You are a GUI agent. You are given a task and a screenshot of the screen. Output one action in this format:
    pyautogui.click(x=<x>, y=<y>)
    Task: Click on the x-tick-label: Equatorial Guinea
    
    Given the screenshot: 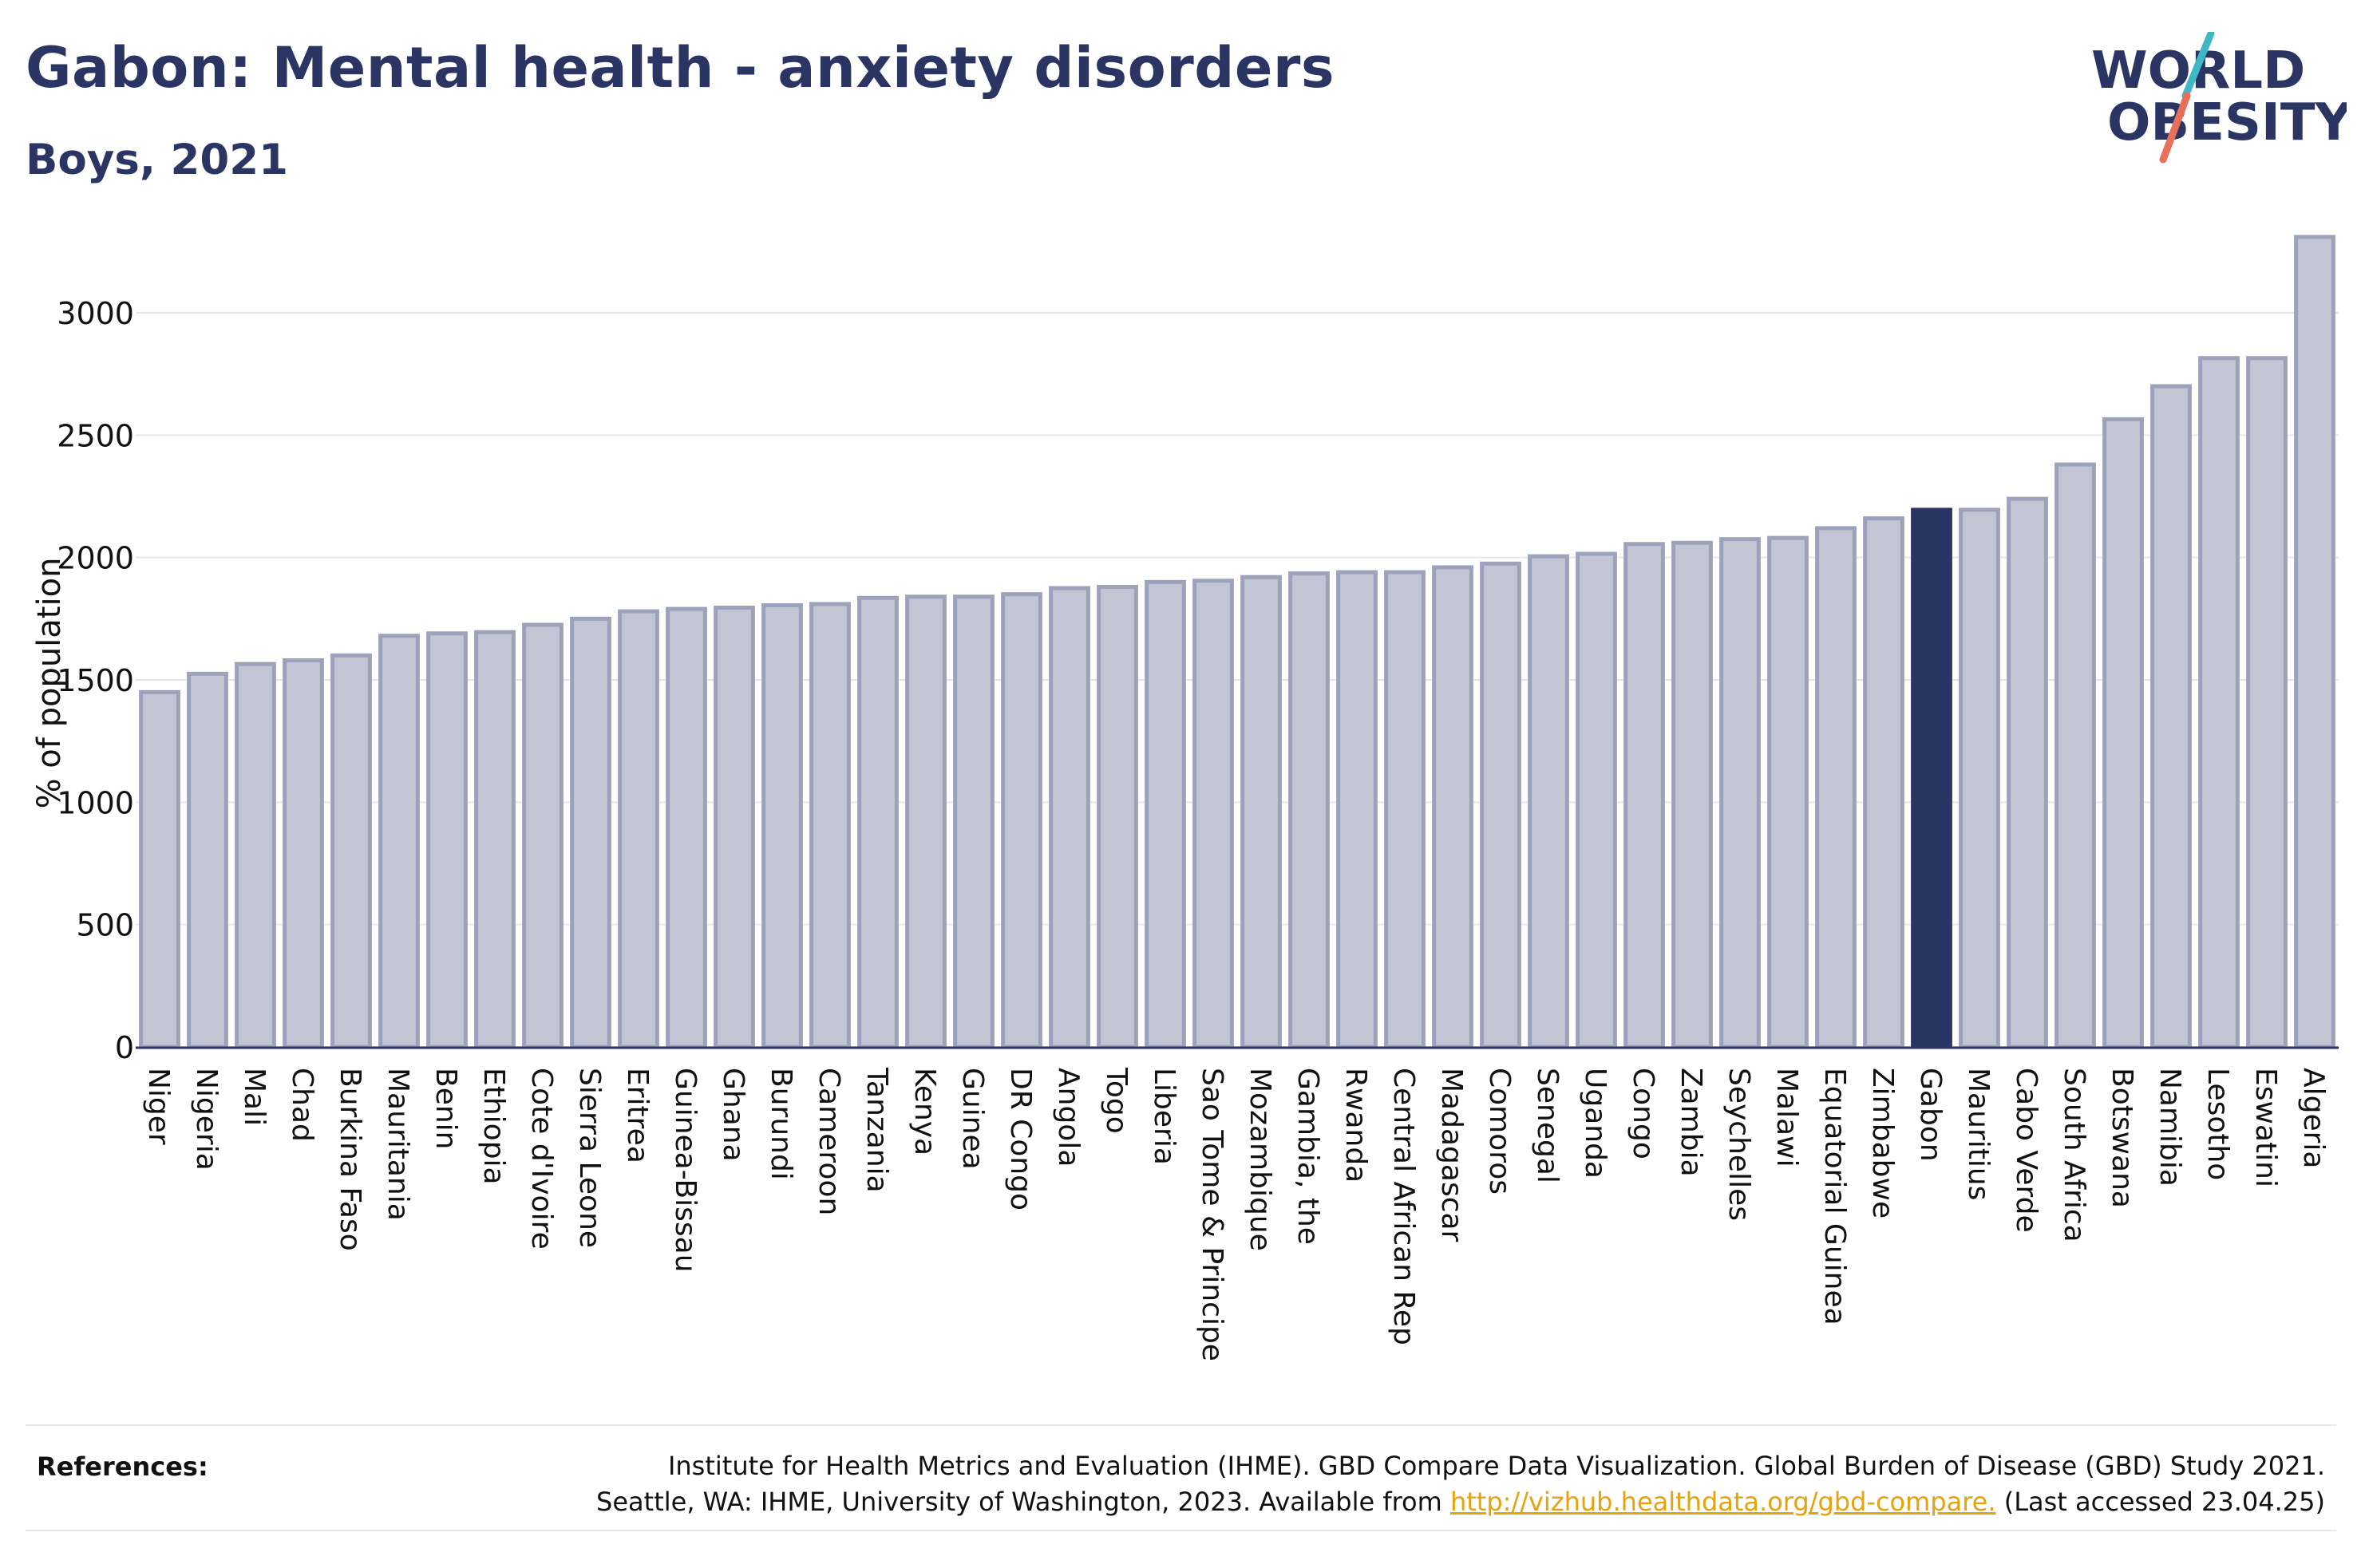 What is the action you would take?
    pyautogui.click(x=1834, y=1196)
    